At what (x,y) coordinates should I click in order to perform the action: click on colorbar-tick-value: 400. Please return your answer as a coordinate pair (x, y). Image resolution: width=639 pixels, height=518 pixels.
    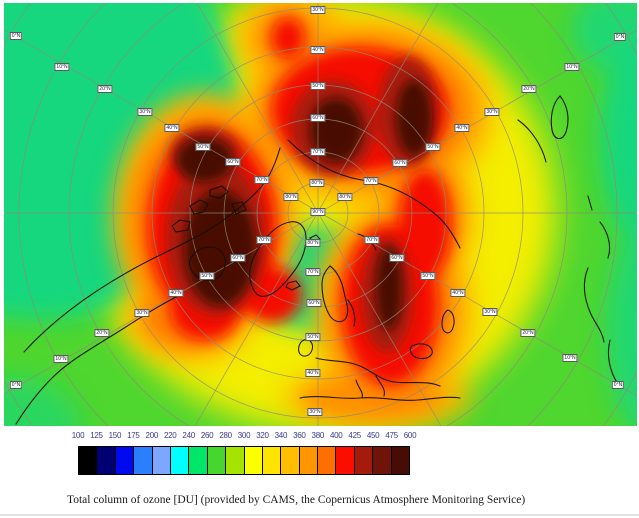
    Looking at the image, I should click on (336, 435).